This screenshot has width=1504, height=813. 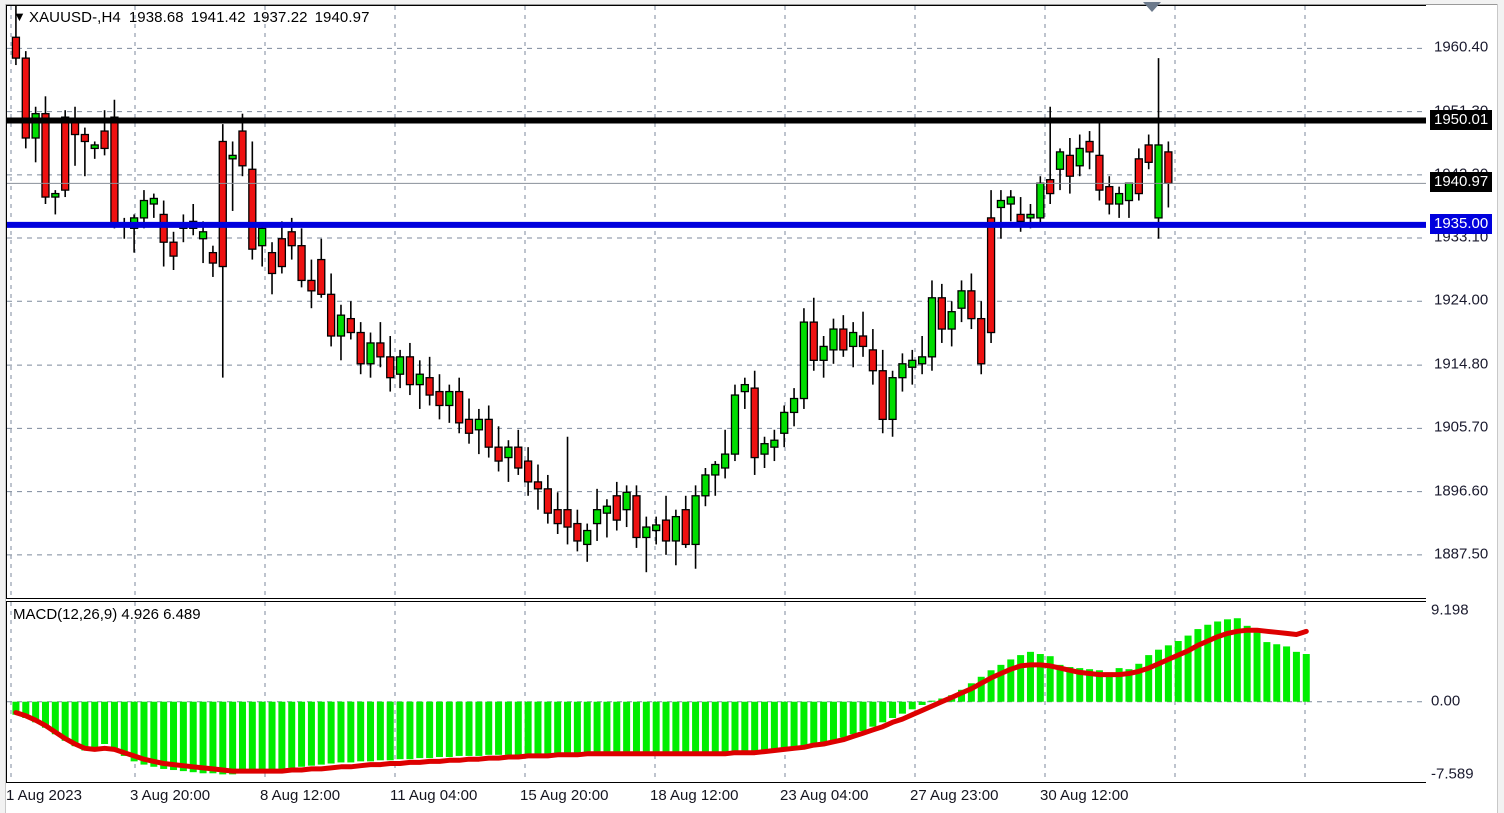 I want to click on time-tick-label: 11 Aug 04:00, so click(x=434, y=795).